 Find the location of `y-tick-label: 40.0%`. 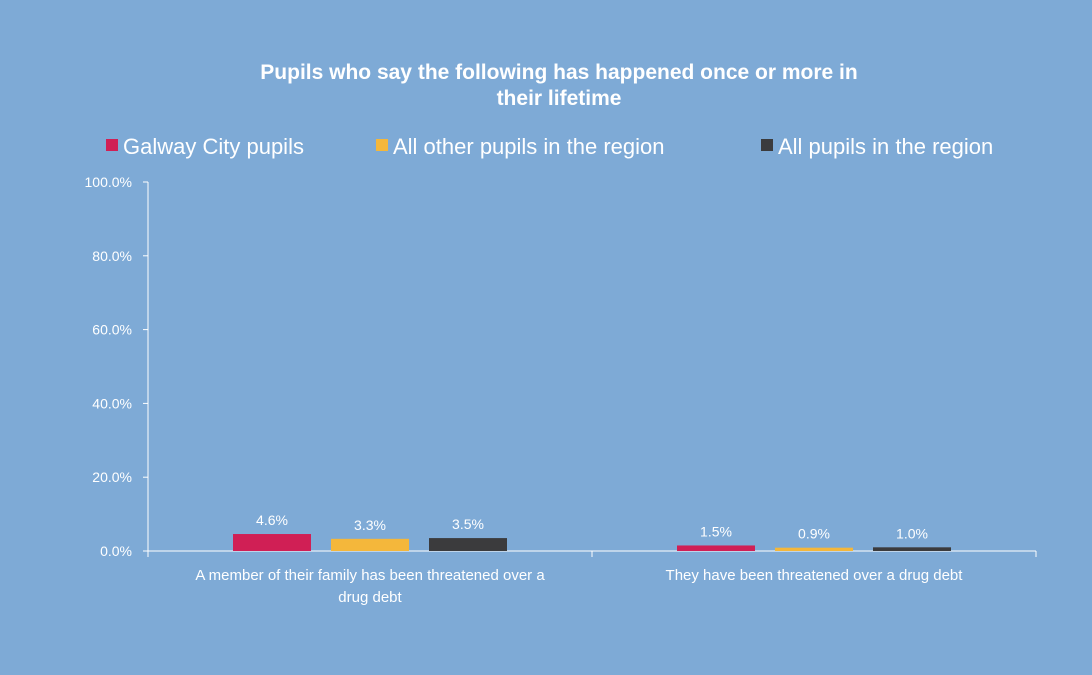

y-tick-label: 40.0% is located at coordinates (112, 403).